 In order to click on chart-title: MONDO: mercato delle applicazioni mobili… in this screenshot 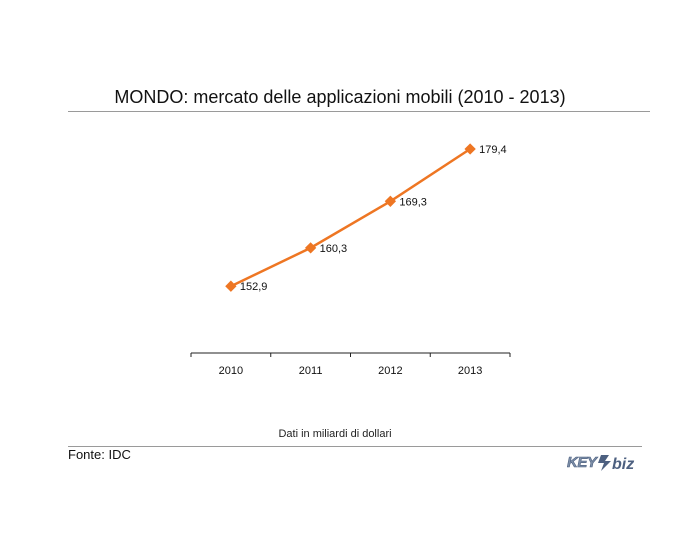, I will do `click(340, 97)`.